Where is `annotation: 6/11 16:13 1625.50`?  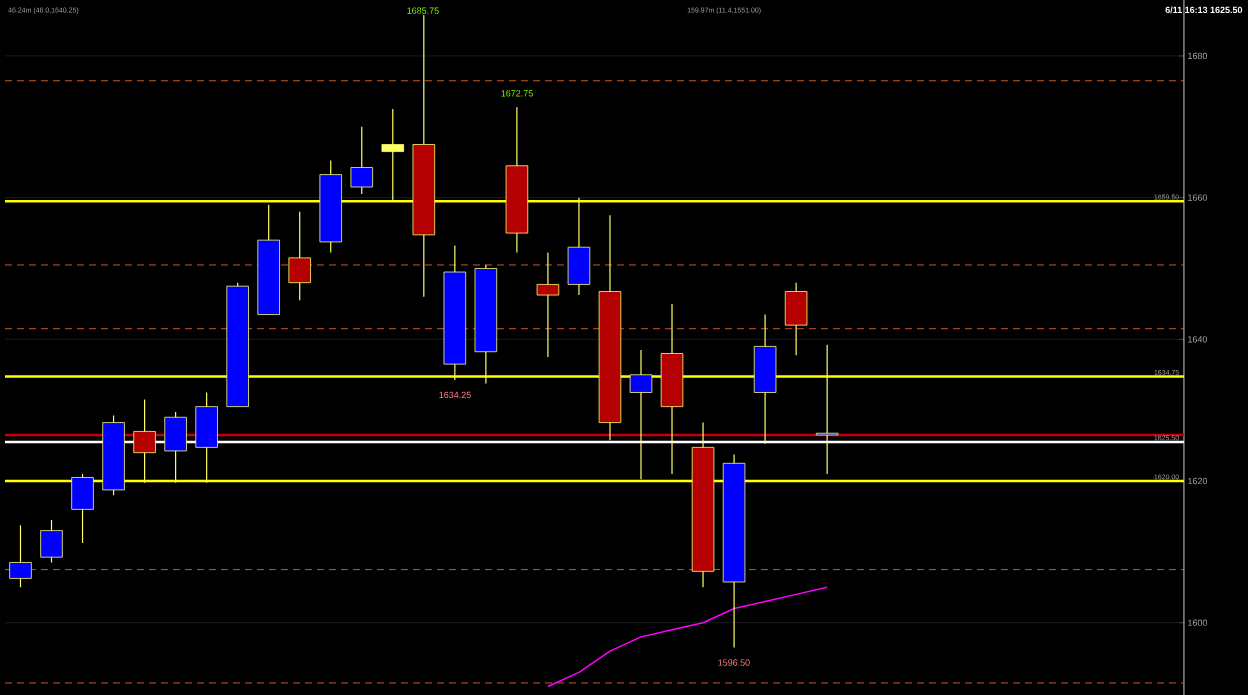
annotation: 6/11 16:13 1625.50 is located at coordinates (1204, 10).